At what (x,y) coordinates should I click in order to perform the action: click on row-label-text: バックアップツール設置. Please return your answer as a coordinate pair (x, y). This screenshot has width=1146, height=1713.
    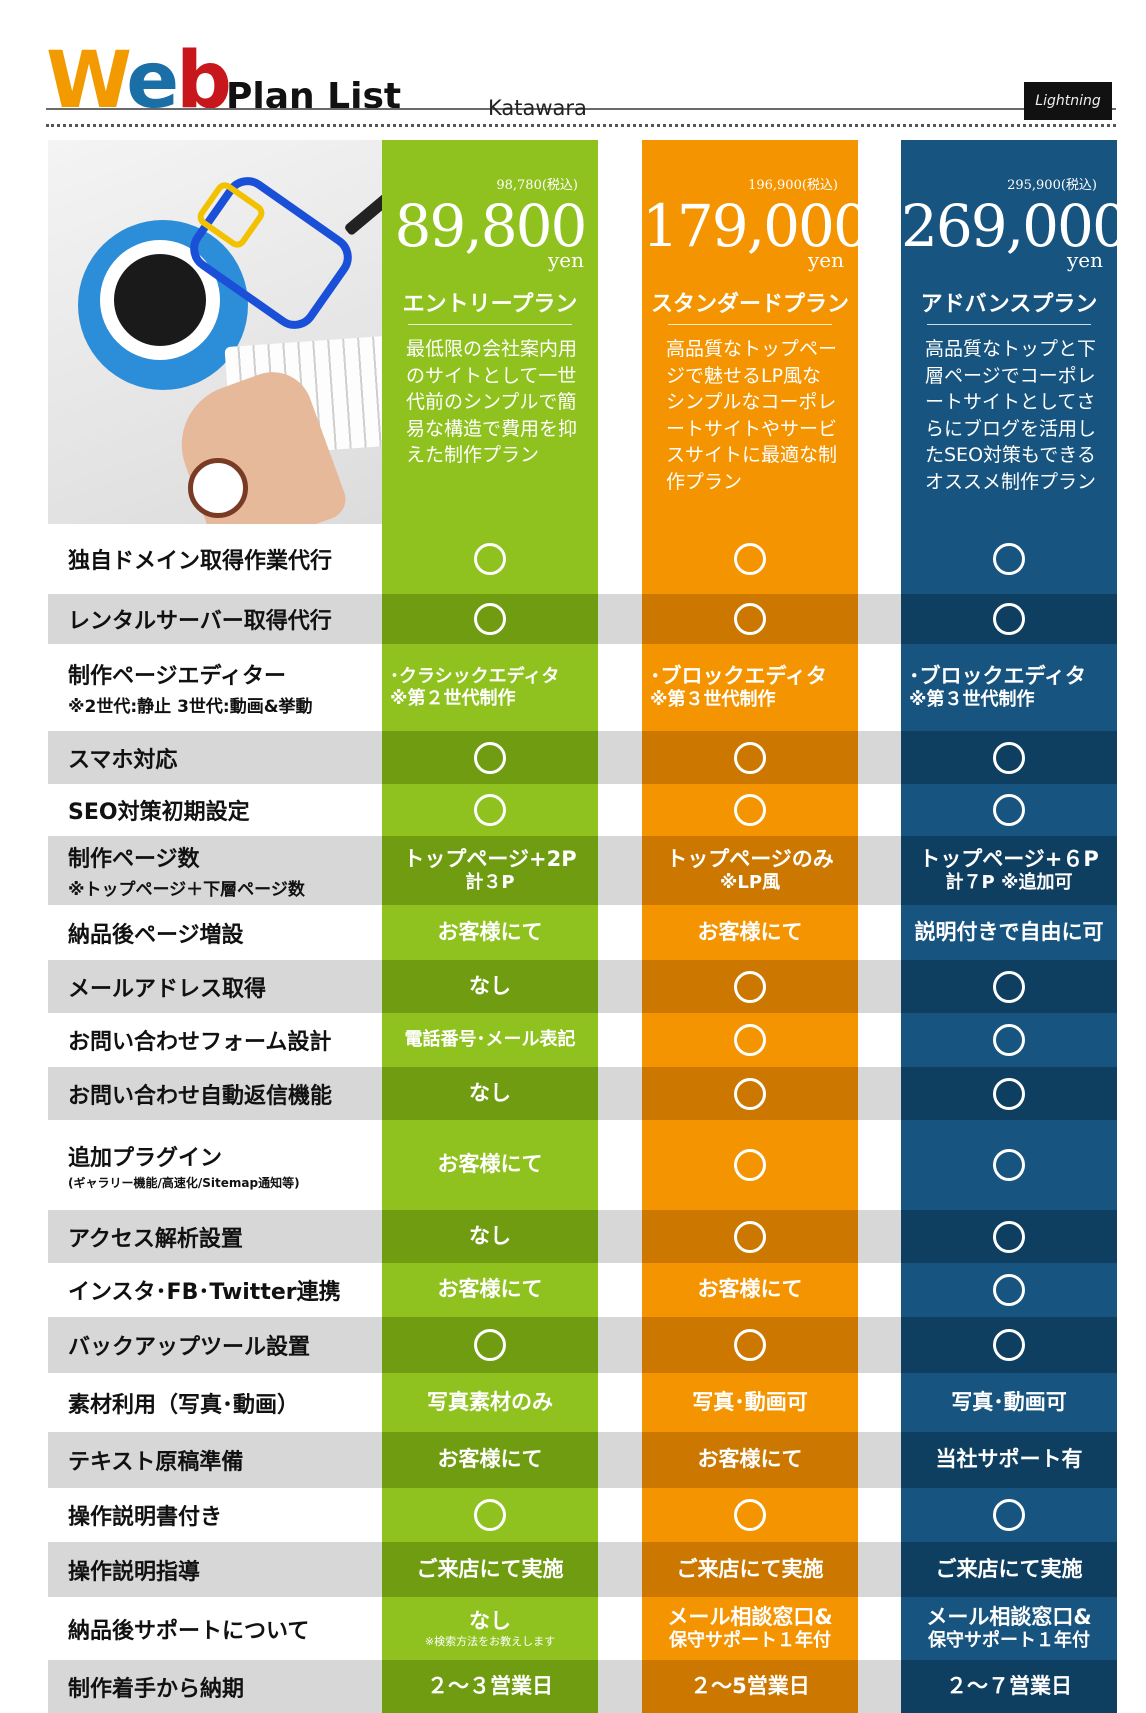
    Looking at the image, I should click on (189, 1347).